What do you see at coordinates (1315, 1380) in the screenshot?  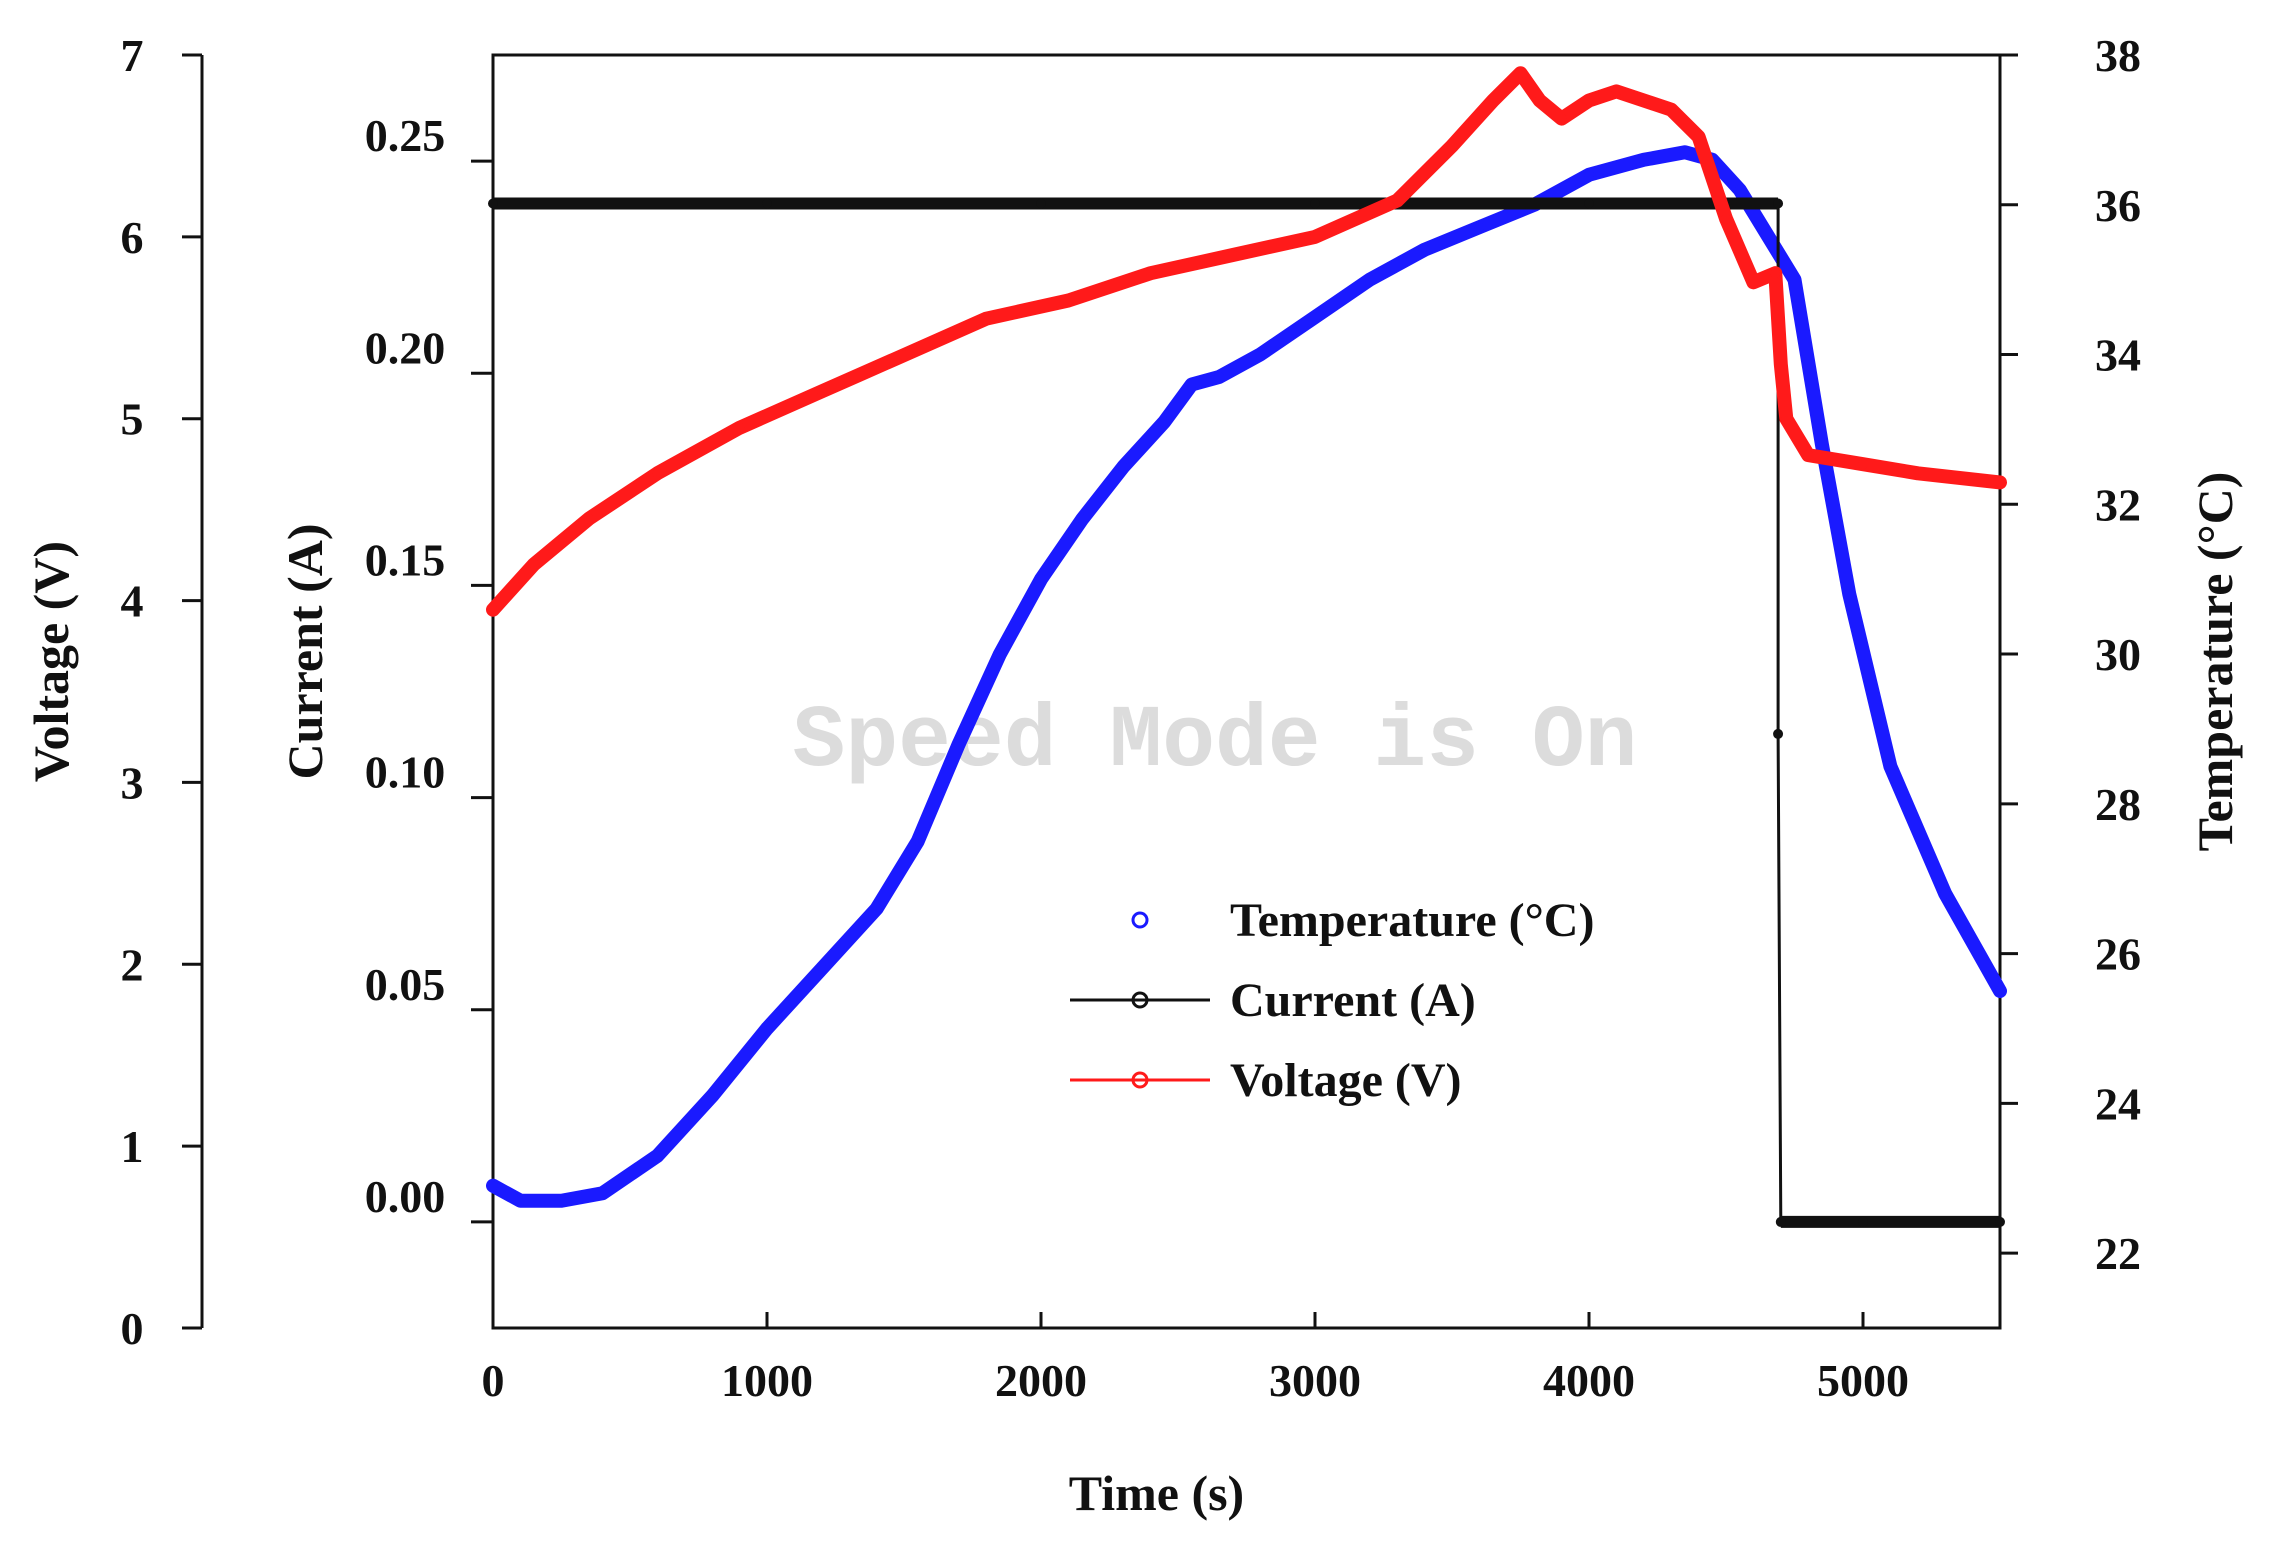 I see `x-tick-label: 3000` at bounding box center [1315, 1380].